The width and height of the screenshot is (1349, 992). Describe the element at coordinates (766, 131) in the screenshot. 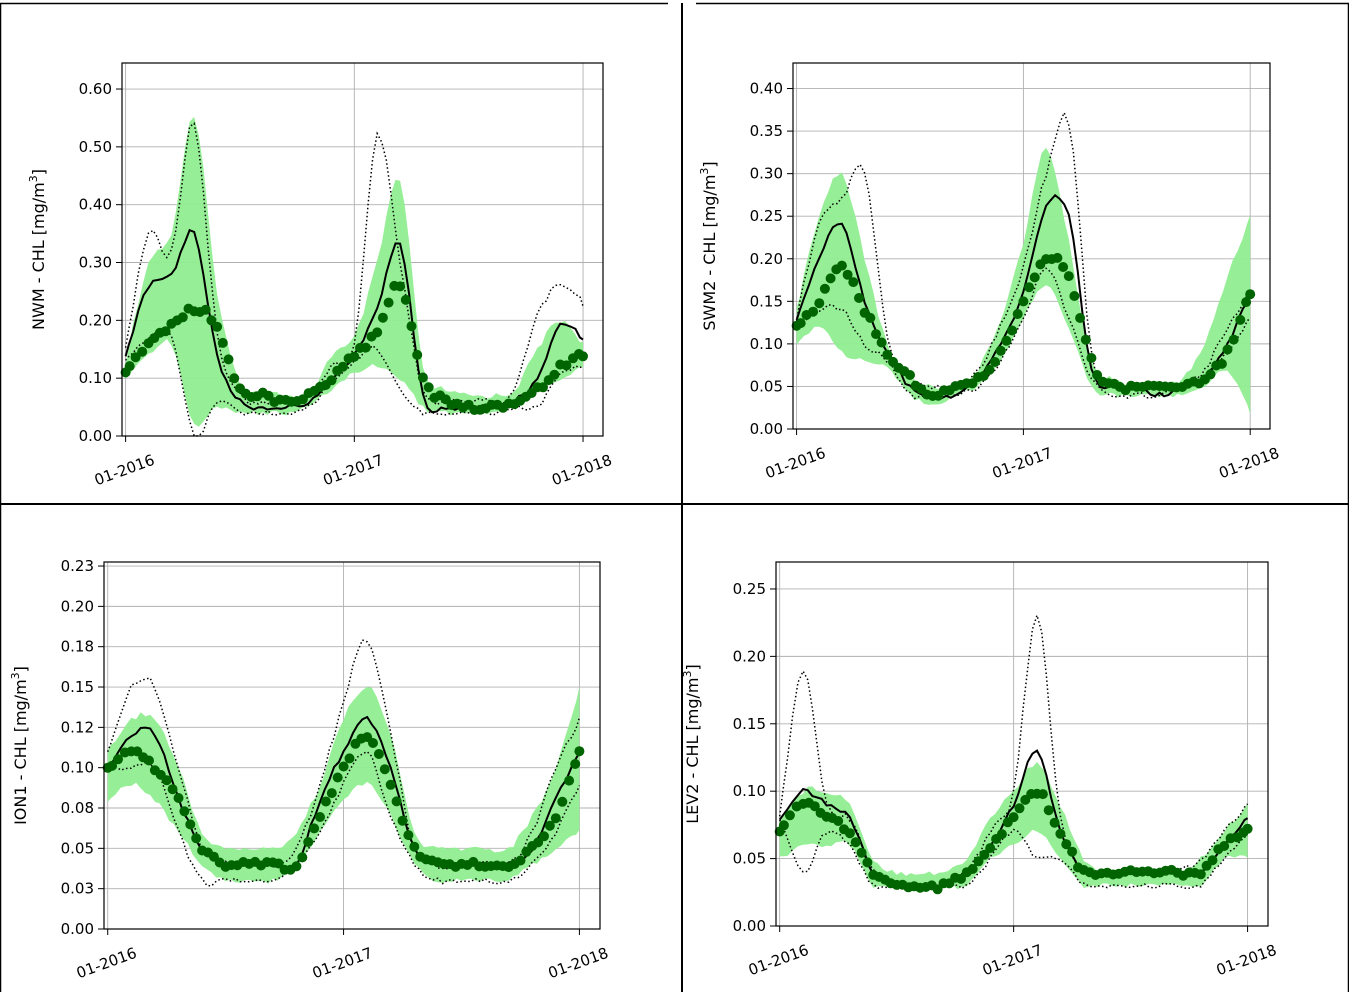

I see `y-tick-label: 0.35` at that location.